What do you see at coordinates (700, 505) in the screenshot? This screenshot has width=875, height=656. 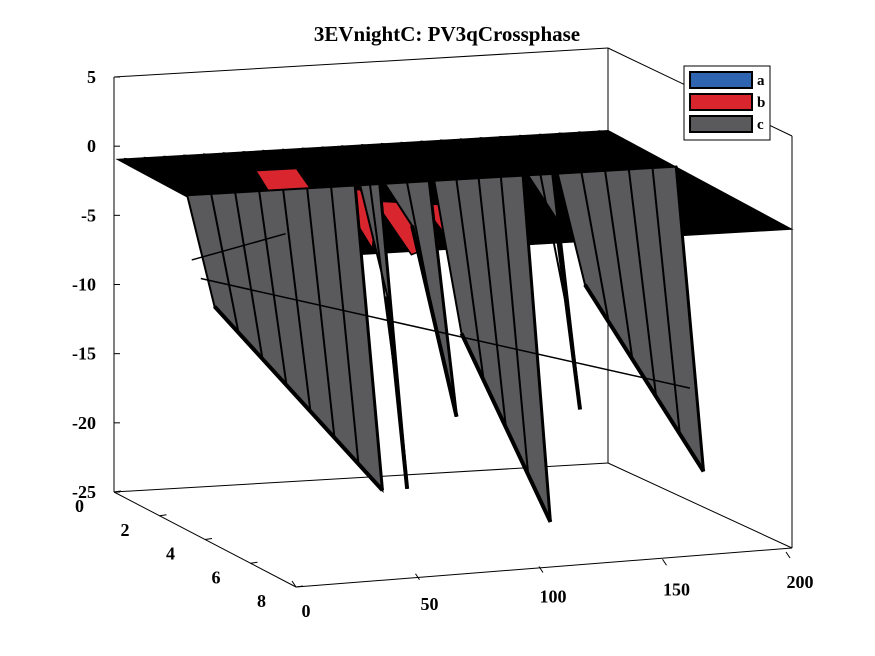 I see `floor-right-edge` at bounding box center [700, 505].